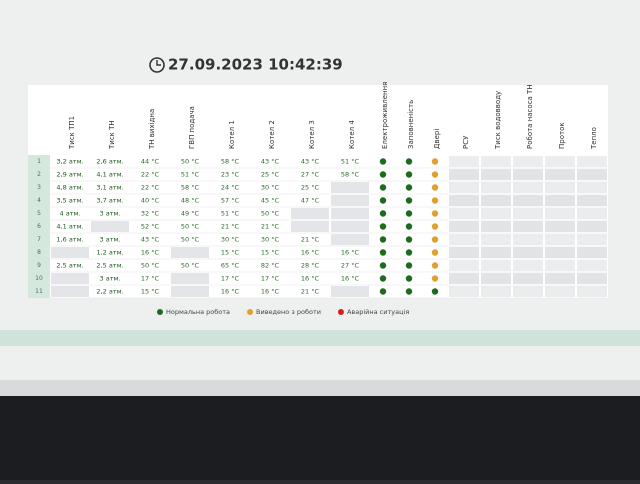 Image resolution: width=640 pixels, height=484 pixels. I want to click on reading: 52 °C, so click(150, 227).